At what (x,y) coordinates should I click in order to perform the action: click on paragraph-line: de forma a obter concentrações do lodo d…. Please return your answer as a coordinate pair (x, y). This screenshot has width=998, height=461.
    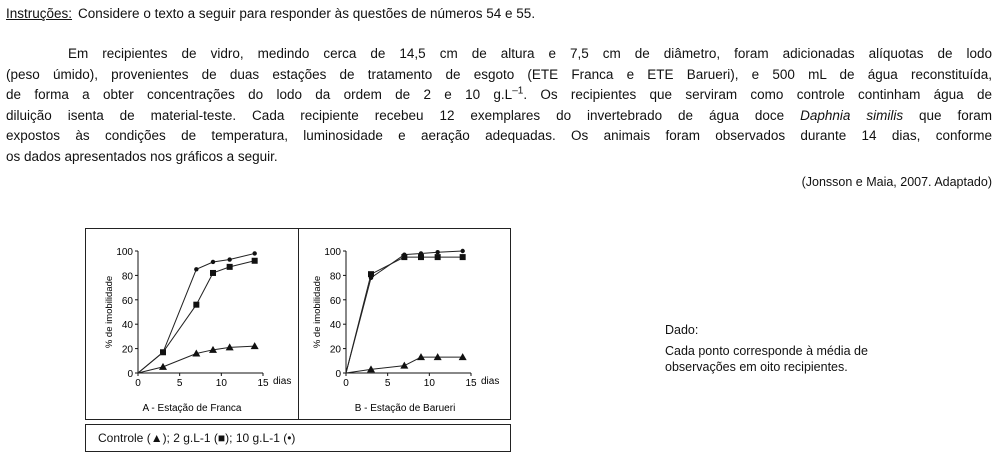
    Looking at the image, I should click on (499, 95).